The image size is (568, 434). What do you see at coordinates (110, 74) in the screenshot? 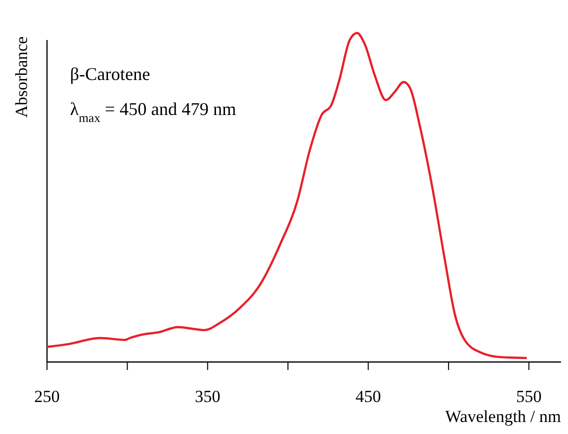
I see `annotation: β-Carotene` at bounding box center [110, 74].